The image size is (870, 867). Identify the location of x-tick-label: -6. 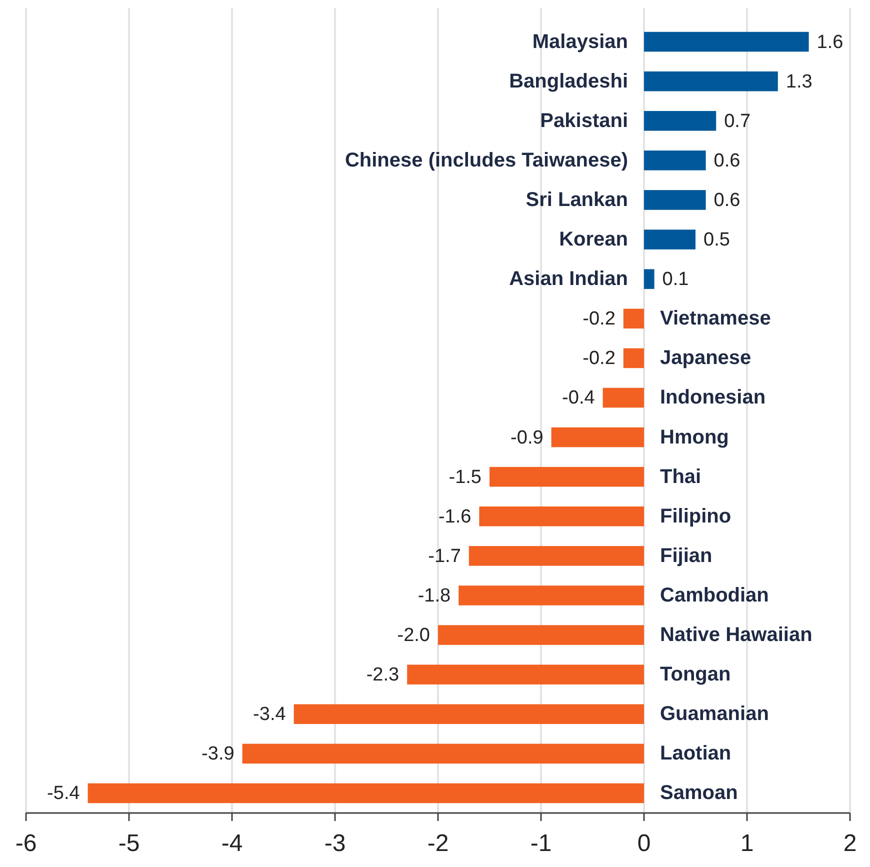
(26, 843).